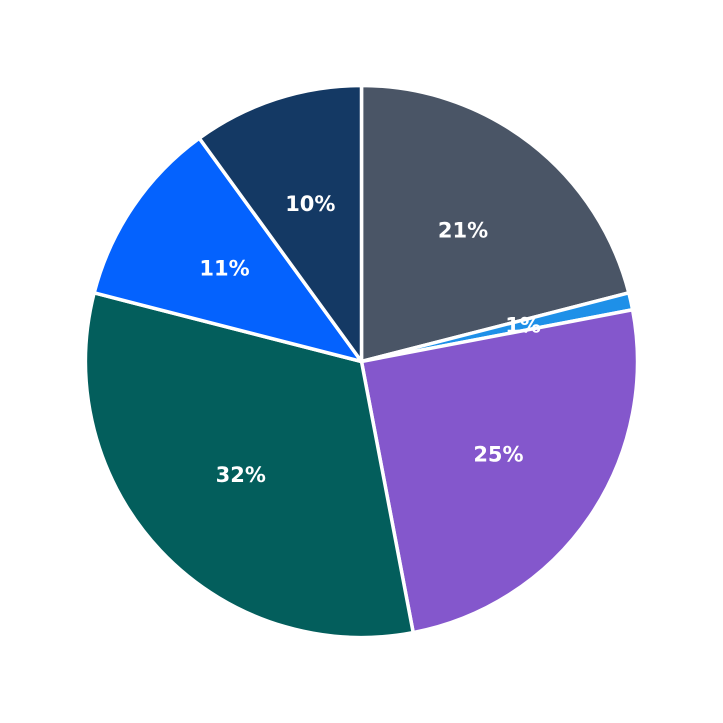 The width and height of the screenshot is (723, 723). Describe the element at coordinates (463, 231) in the screenshot. I see `pie-slice-label: 21%` at that location.